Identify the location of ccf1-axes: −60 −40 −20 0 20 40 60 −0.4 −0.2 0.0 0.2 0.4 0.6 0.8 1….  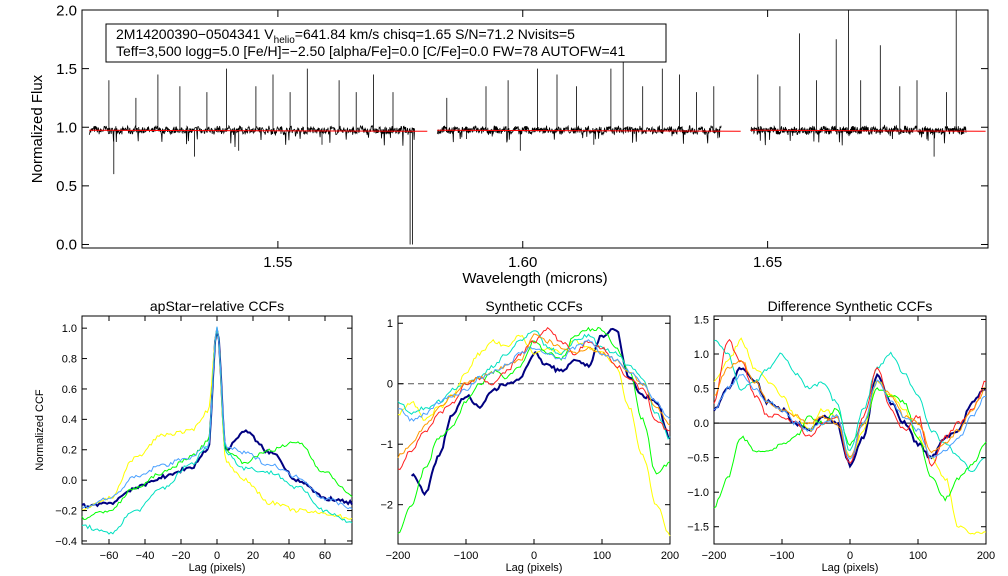
(203, 439).